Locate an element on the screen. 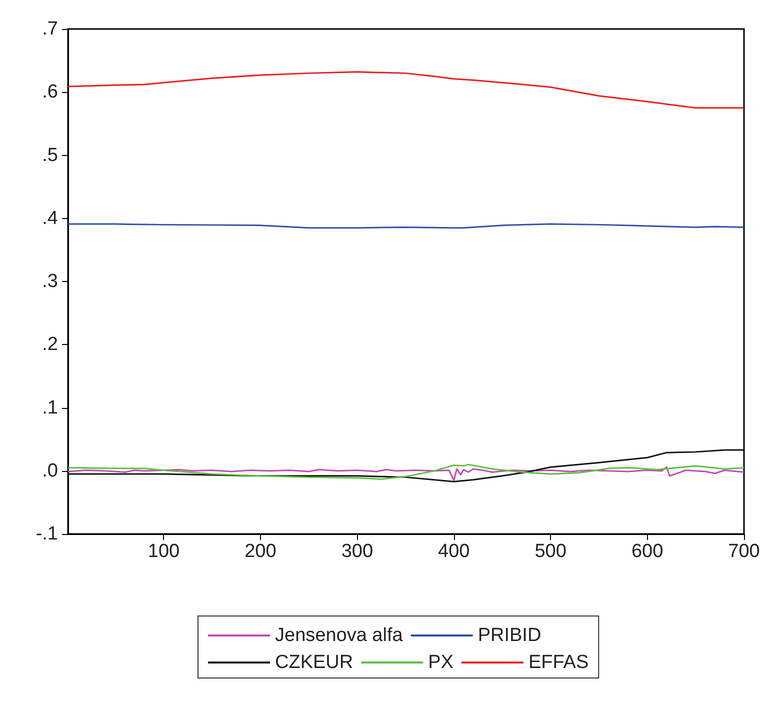 This screenshot has width=774, height=706. legend-label: EFFAS is located at coordinates (558, 662).